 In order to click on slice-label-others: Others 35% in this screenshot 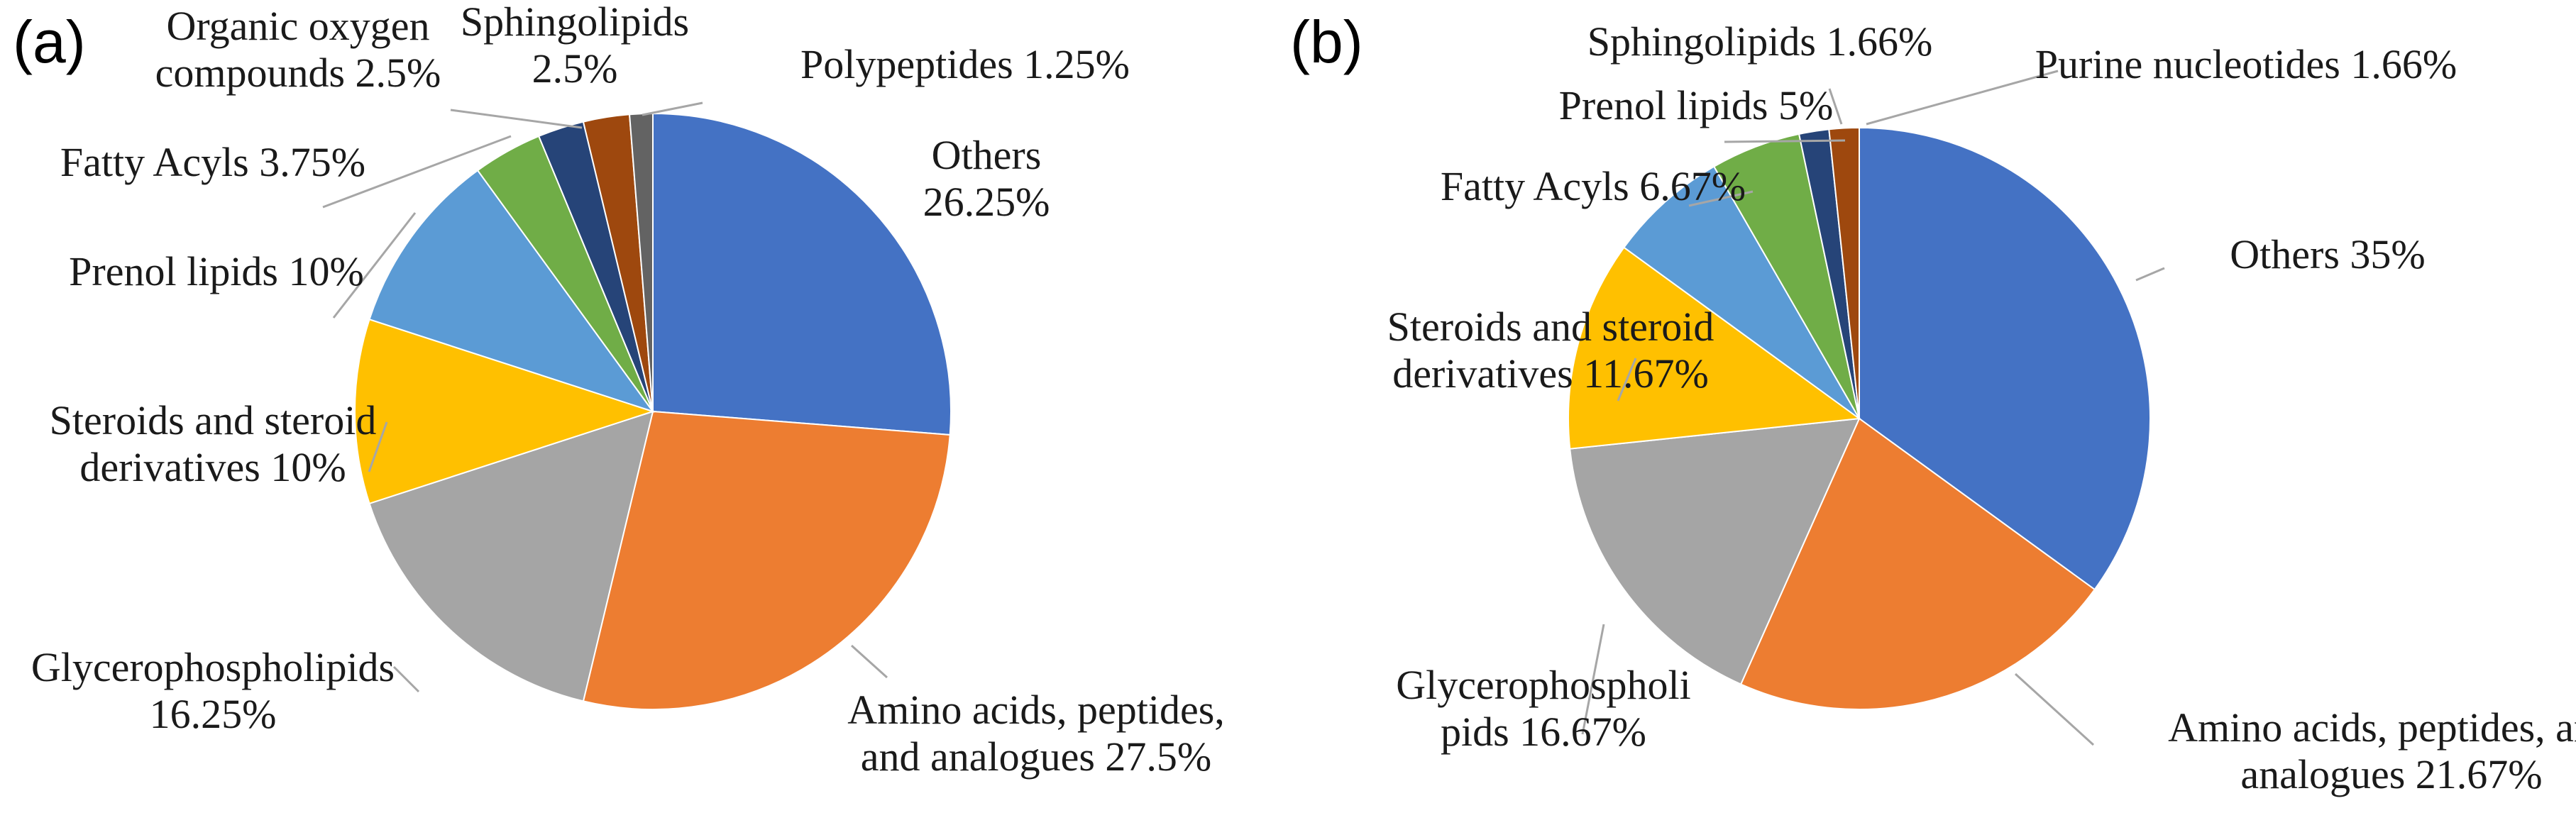, I will do `click(2327, 254)`.